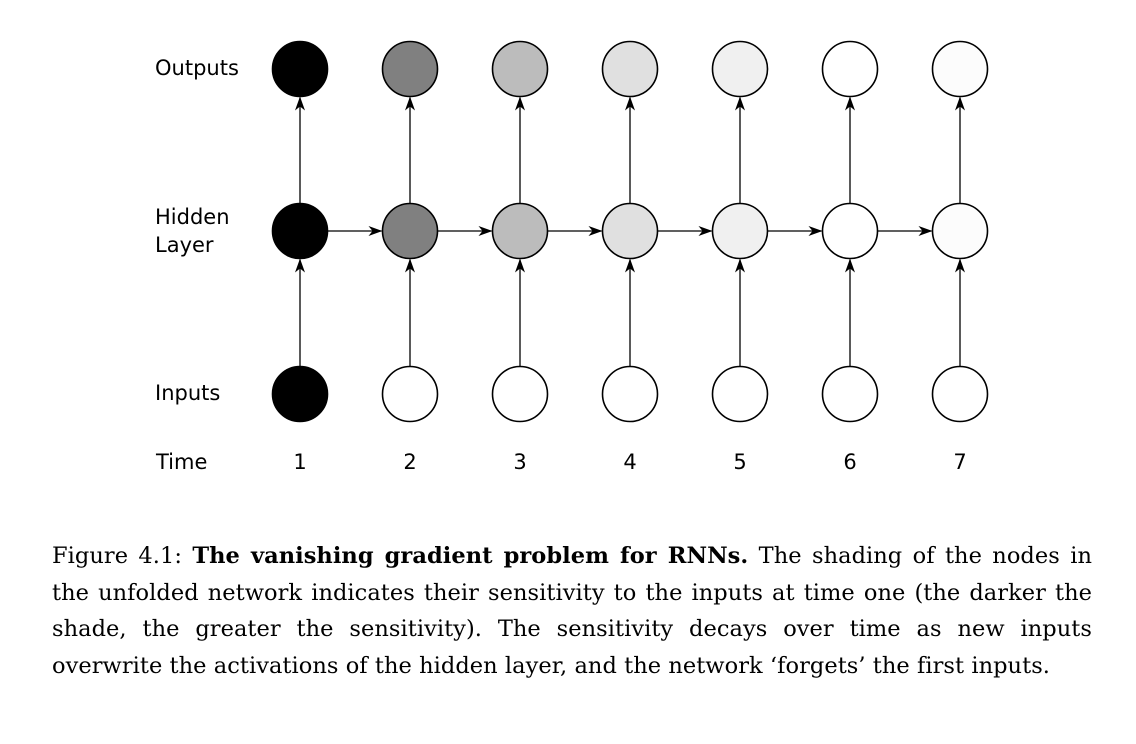  Describe the element at coordinates (197, 68) in the screenshot. I see `row-label-outputs: Outputs` at that location.